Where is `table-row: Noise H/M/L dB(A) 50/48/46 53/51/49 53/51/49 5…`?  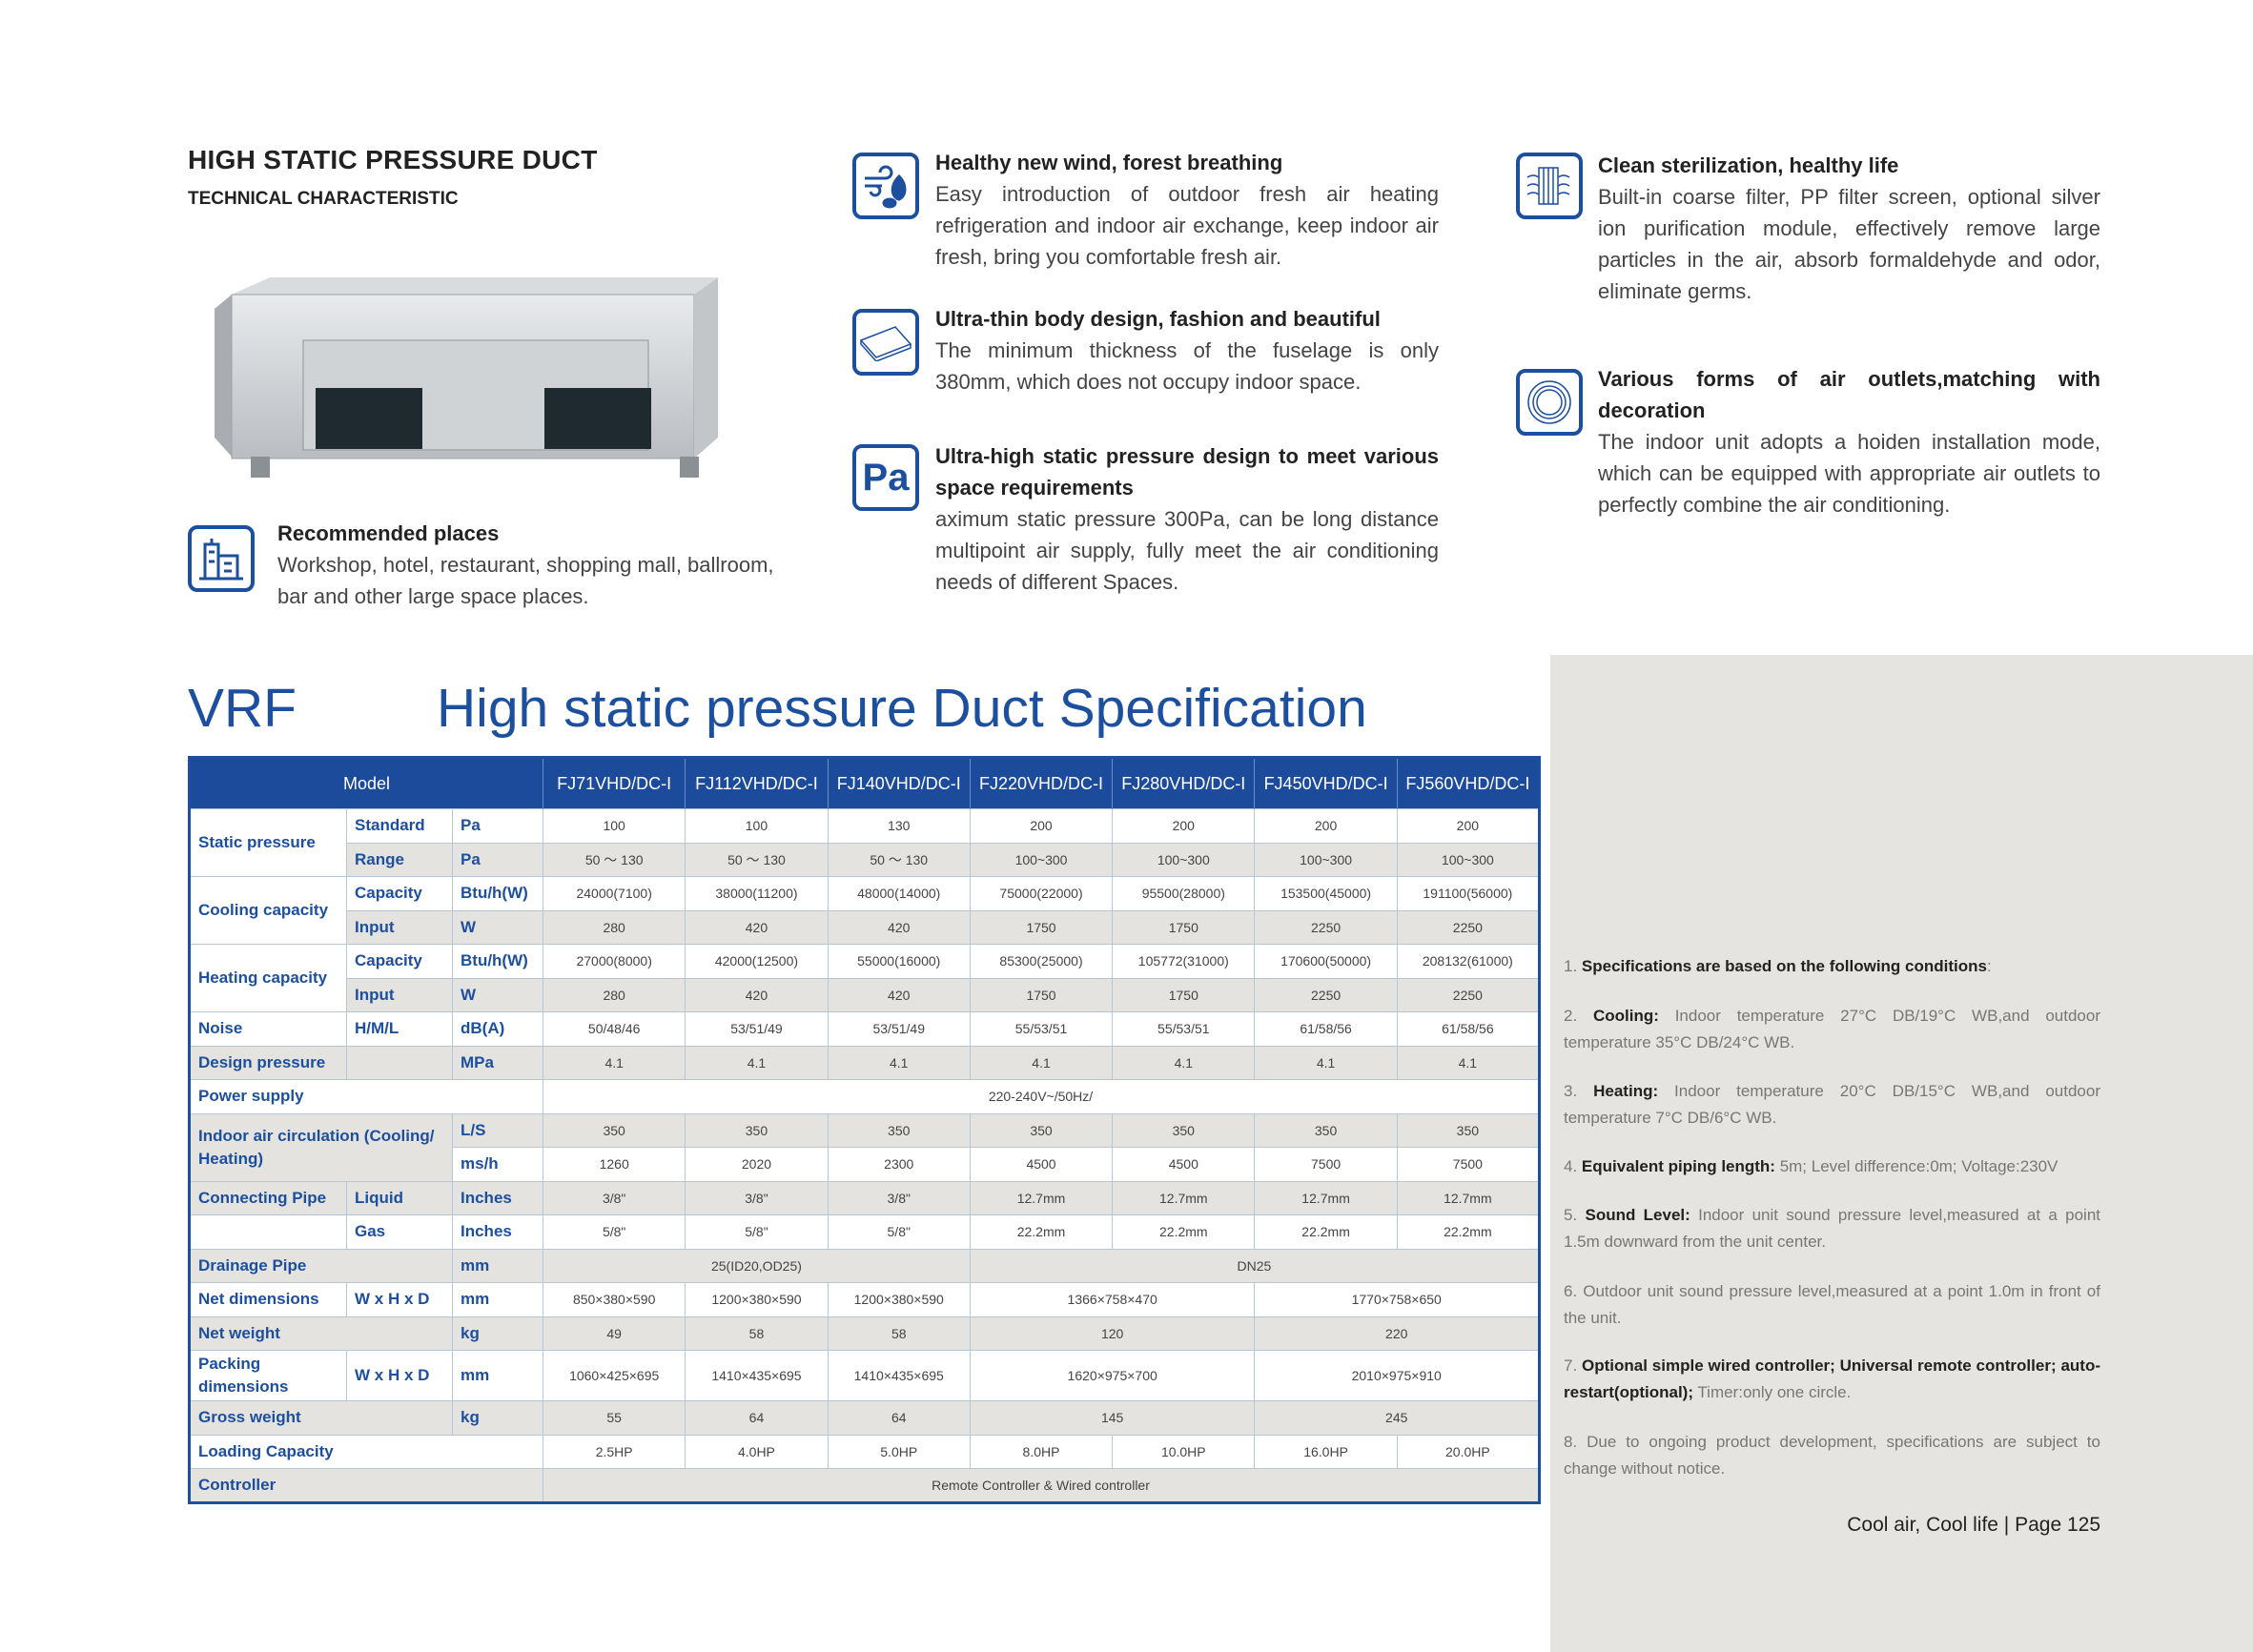
table-row: Noise H/M/L dB(A) 50/48/46 53/51/49 53/51/49 5… is located at coordinates (865, 1029).